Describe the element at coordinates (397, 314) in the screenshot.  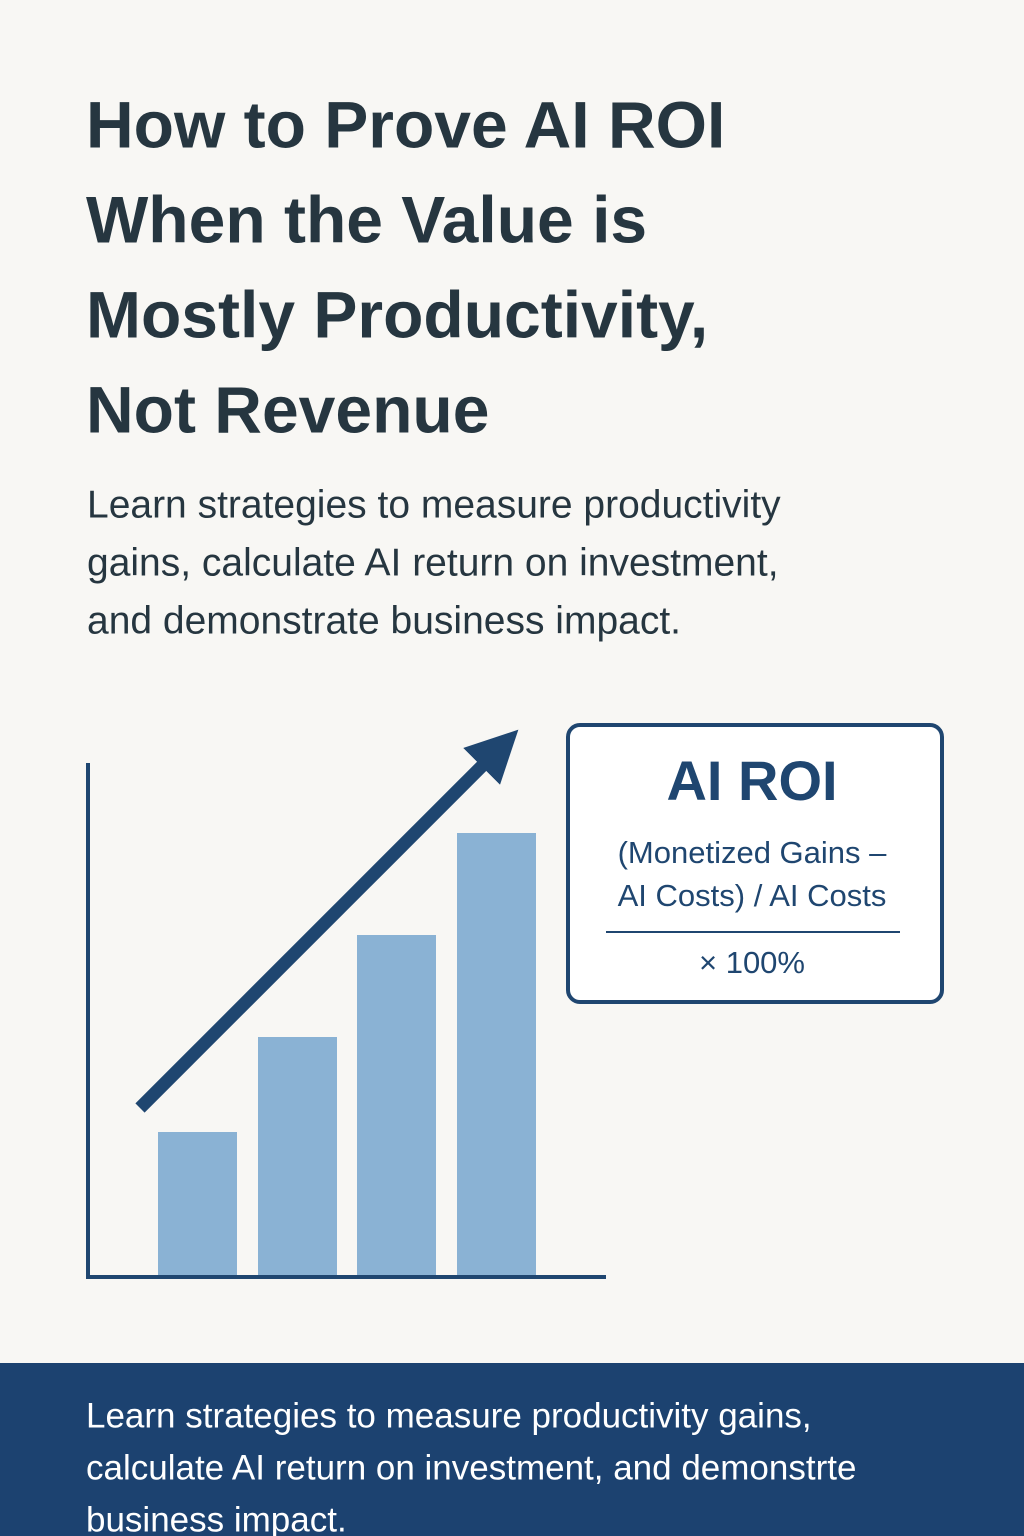
I see `title-line: Mostly Productivity,` at that location.